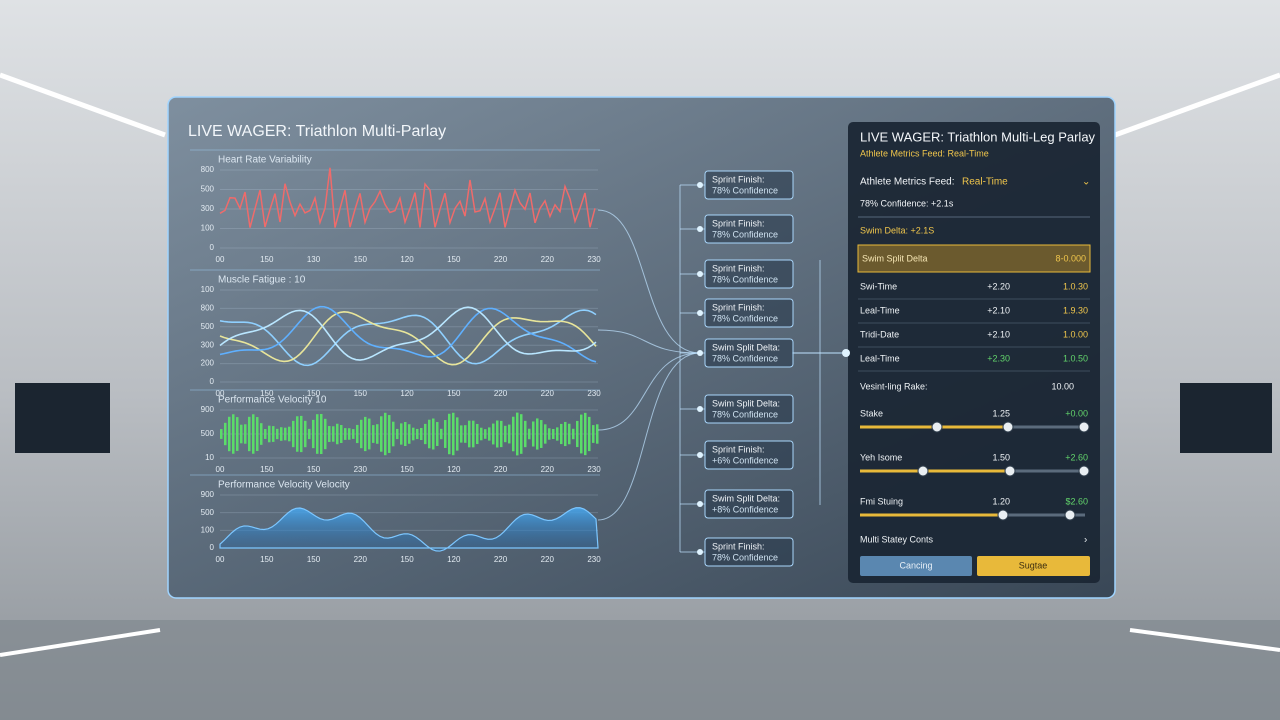  I want to click on x-tick-label: 120, so click(454, 469).